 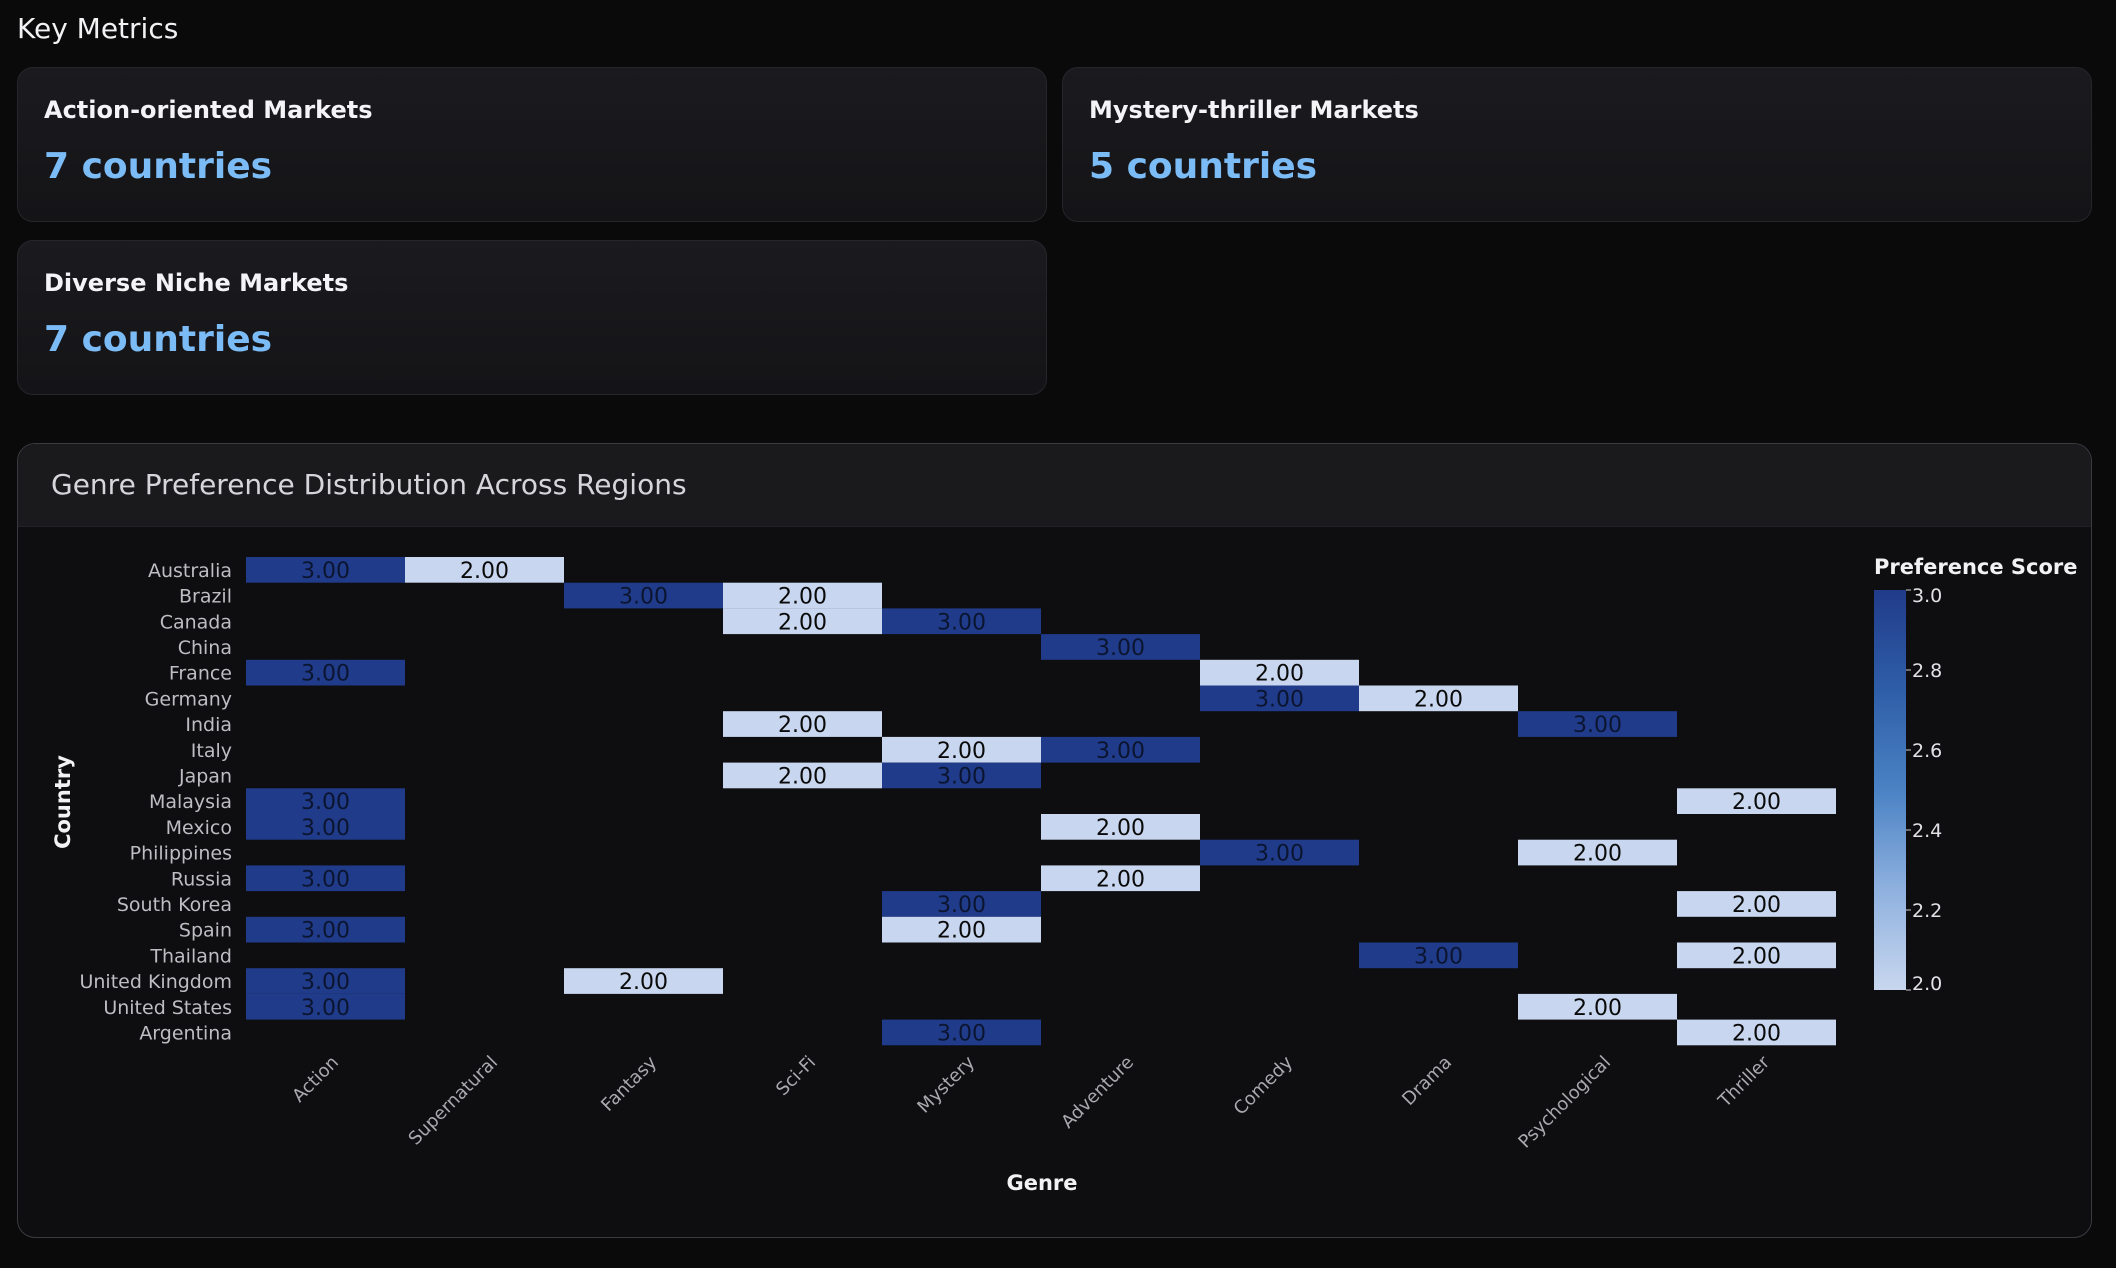 I want to click on x-tick-label: Drama, so click(x=1427, y=1081).